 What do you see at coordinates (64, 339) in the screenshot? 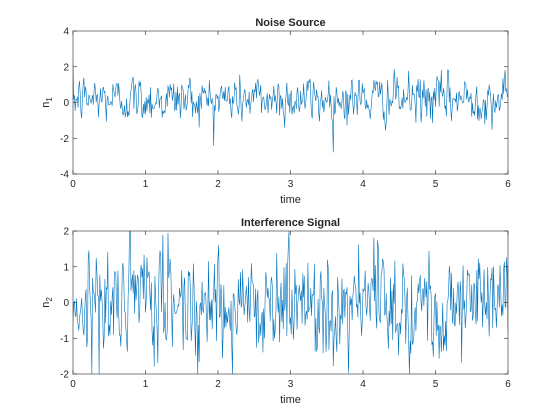
I see `interference-signal-ytick-label: -1` at bounding box center [64, 339].